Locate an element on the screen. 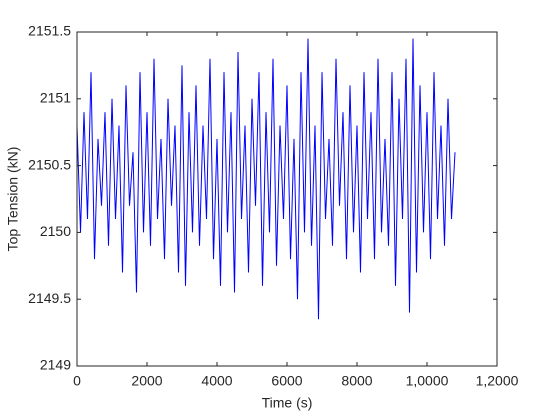 The height and width of the screenshot is (413, 550). y-tick-label: 2150 is located at coordinates (55, 231).